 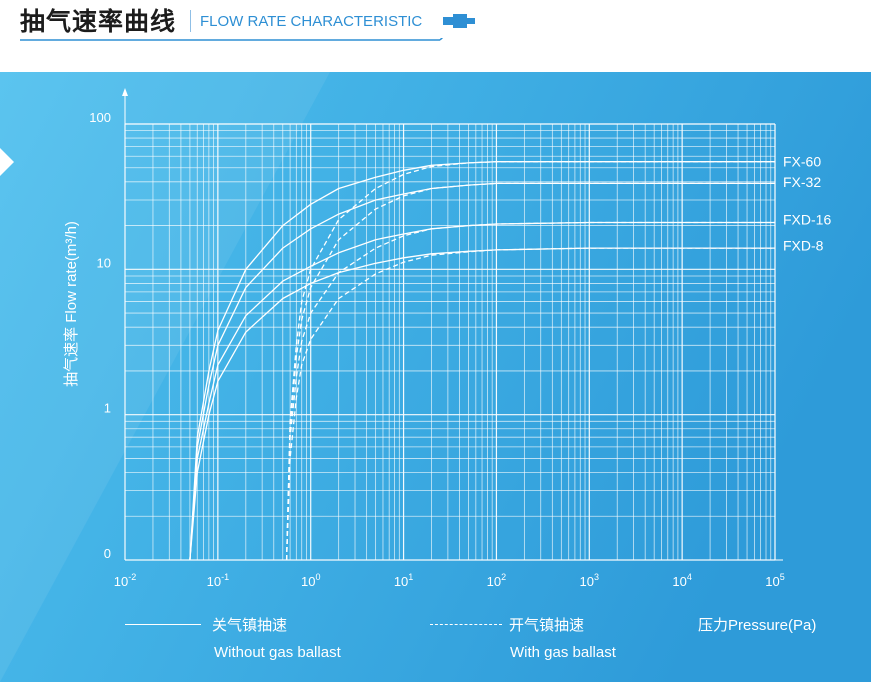 What do you see at coordinates (547, 625) in the screenshot?
I see `legend-dashed-label-cn: 开气镇抽速` at bounding box center [547, 625].